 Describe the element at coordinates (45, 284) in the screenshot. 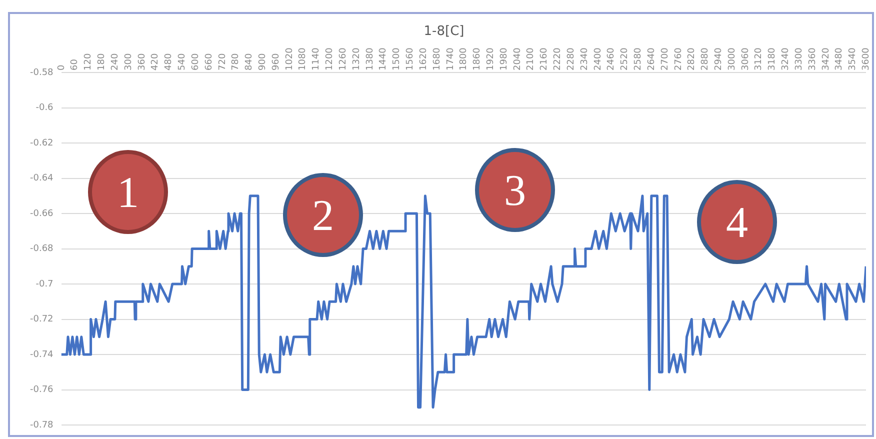

I see `y-tick-label: -0.7` at that location.